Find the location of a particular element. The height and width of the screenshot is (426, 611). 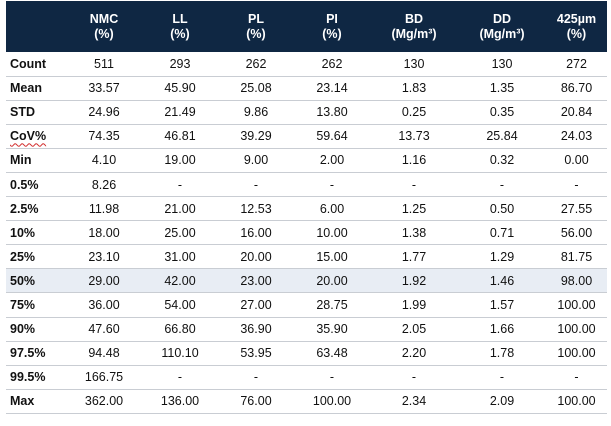

table-cell: 6.00 is located at coordinates (332, 208).